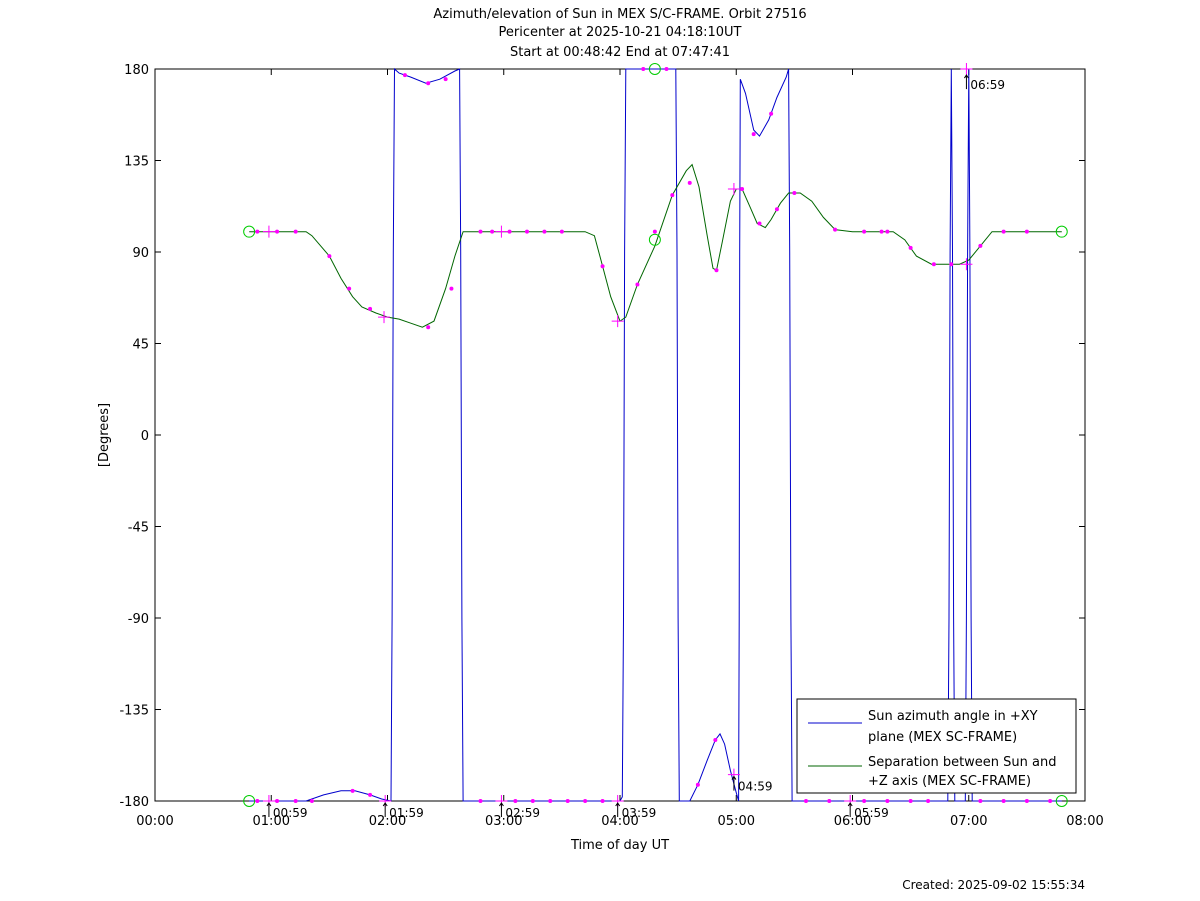  What do you see at coordinates (949, 781) in the screenshot?
I see `legend-label-separation-2: +Z axis (MEX SC-FRAME)` at bounding box center [949, 781].